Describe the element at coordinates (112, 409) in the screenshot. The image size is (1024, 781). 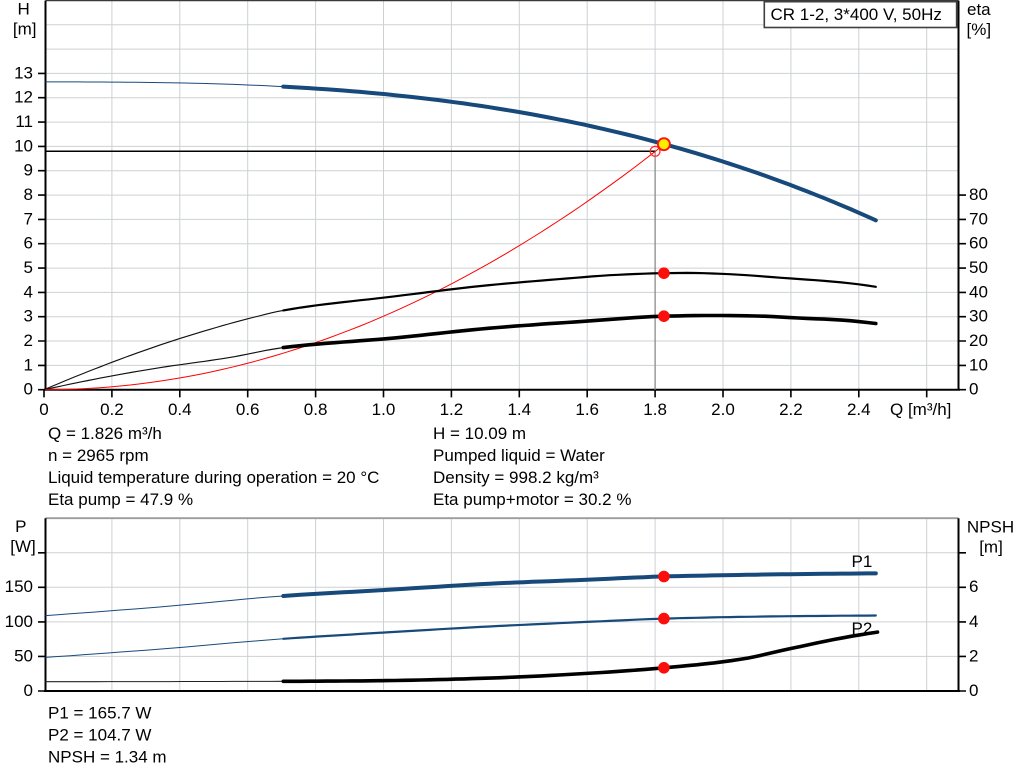
I see `svg-text: 0.2` at that location.